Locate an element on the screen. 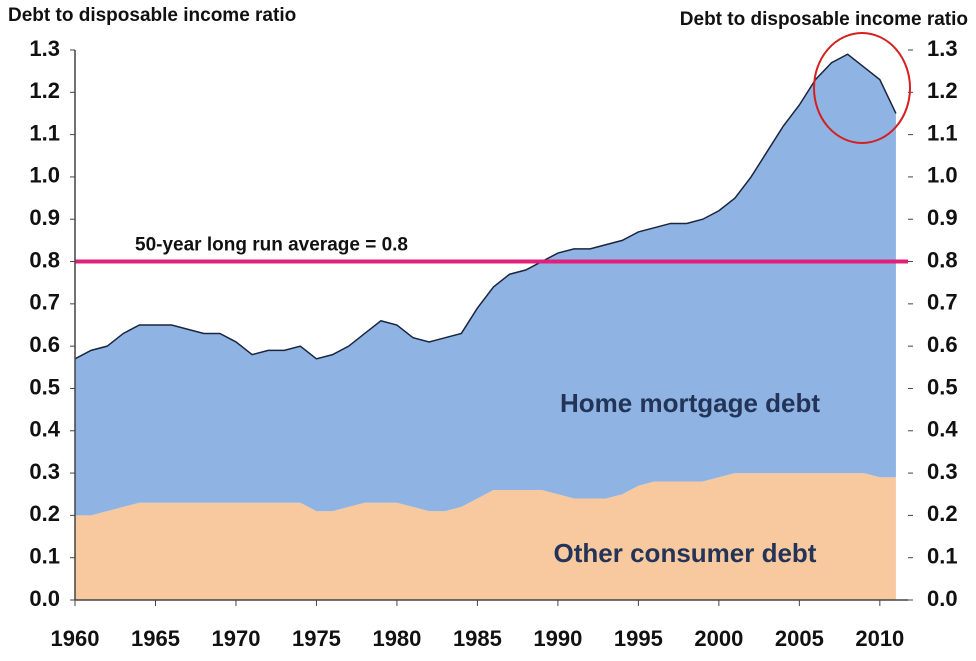  y-tick-label: 0.9 is located at coordinates (44, 217).